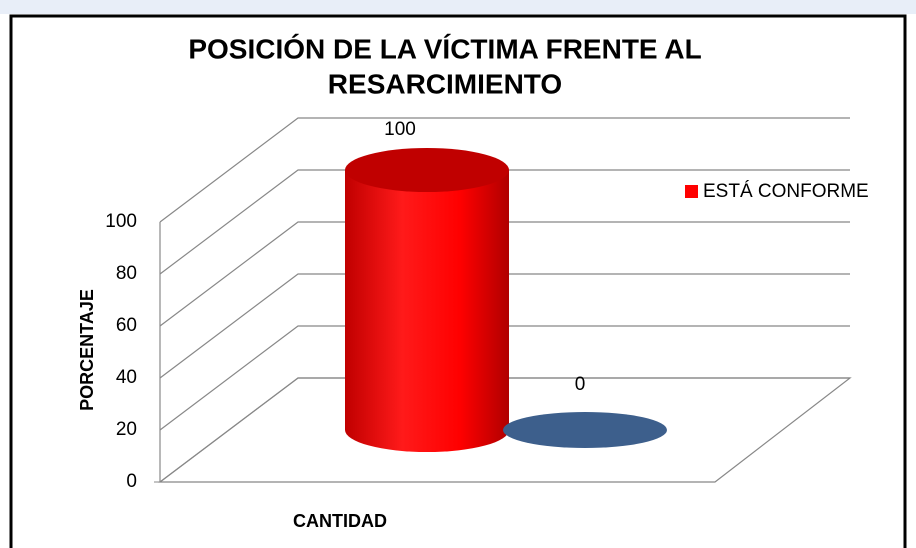  I want to click on background-band, so click(458, 7).